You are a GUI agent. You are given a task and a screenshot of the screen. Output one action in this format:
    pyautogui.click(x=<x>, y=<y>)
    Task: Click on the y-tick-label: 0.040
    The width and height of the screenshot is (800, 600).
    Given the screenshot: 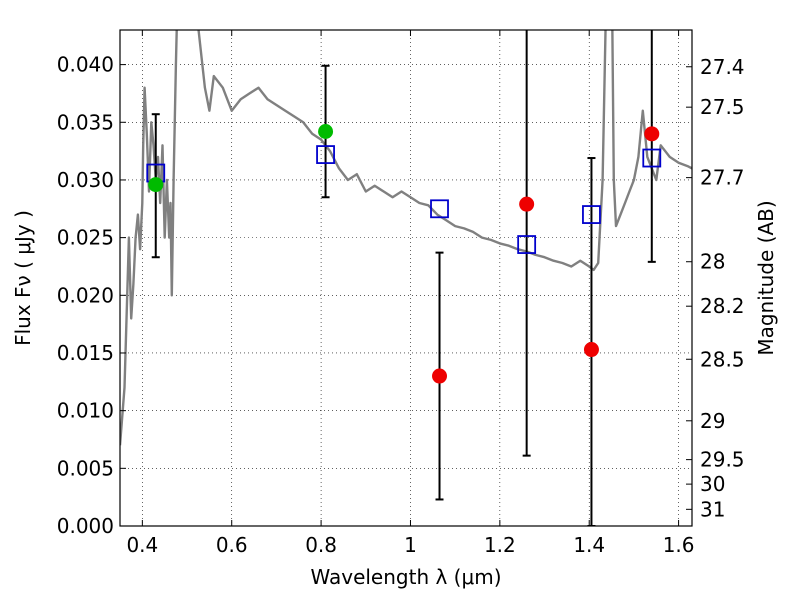 What is the action you would take?
    pyautogui.click(x=85, y=65)
    